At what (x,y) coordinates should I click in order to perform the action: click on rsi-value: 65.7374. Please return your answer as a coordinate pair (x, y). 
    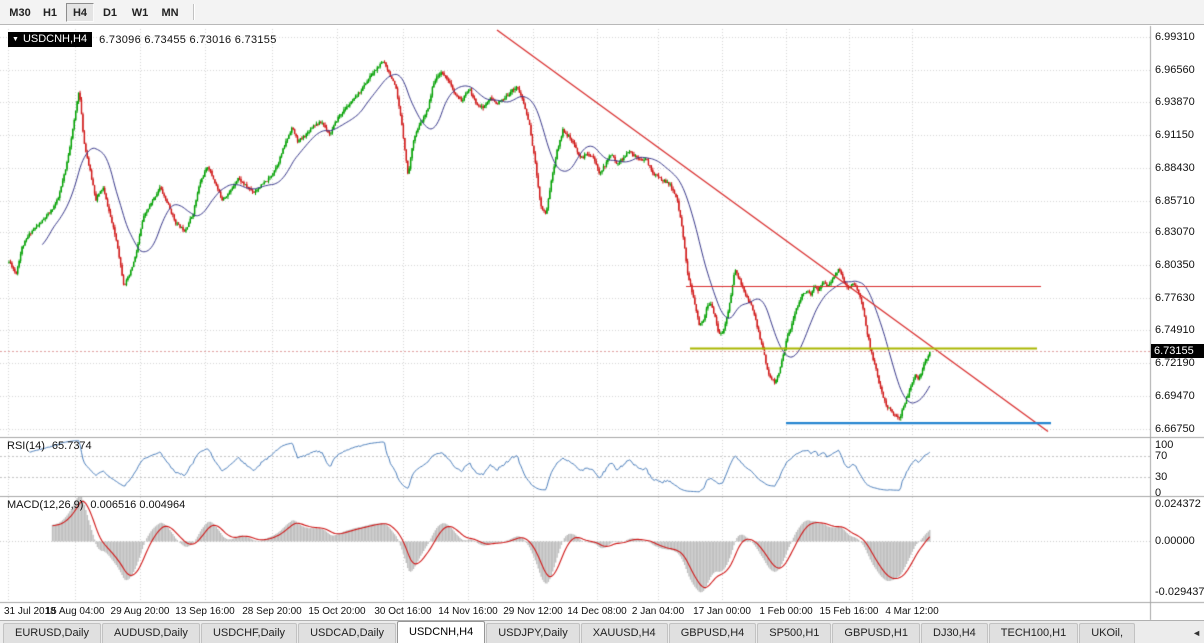
    Looking at the image, I should click on (71, 446).